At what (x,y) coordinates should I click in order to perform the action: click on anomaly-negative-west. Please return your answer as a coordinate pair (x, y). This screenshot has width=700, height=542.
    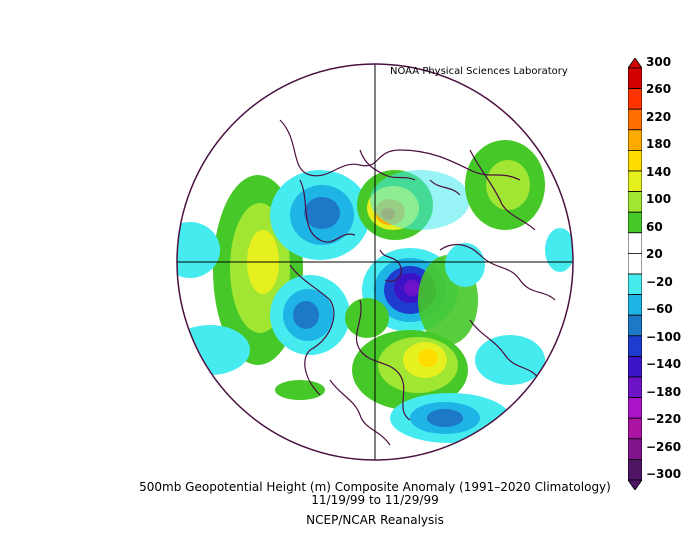
    Looking at the image, I should click on (310, 315).